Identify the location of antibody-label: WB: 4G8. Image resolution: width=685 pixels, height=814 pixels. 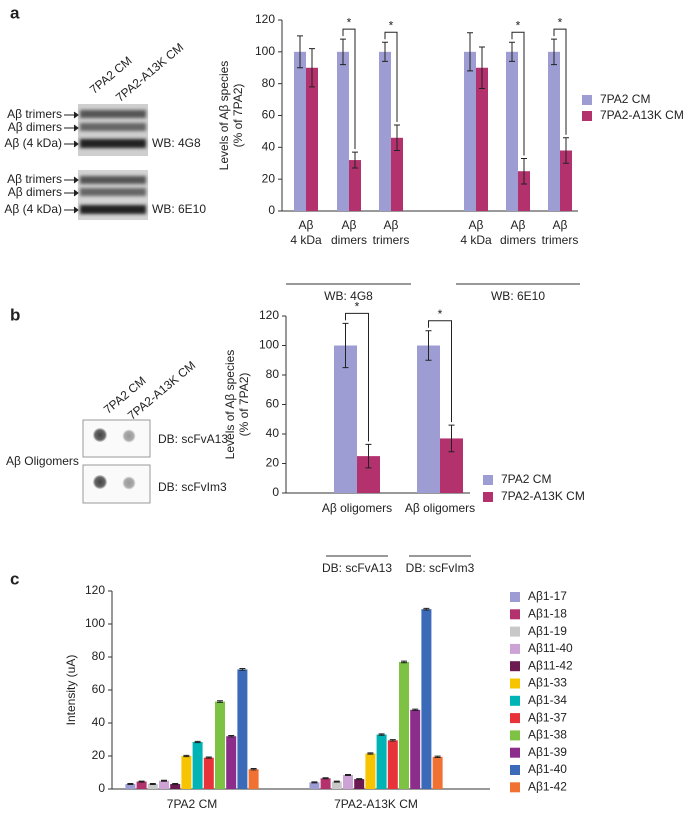
(176, 143).